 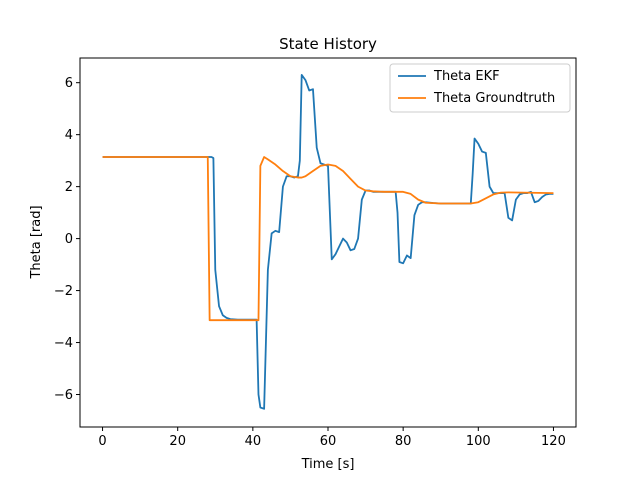 What do you see at coordinates (102, 441) in the screenshot?
I see `x-tick-label: 0` at bounding box center [102, 441].